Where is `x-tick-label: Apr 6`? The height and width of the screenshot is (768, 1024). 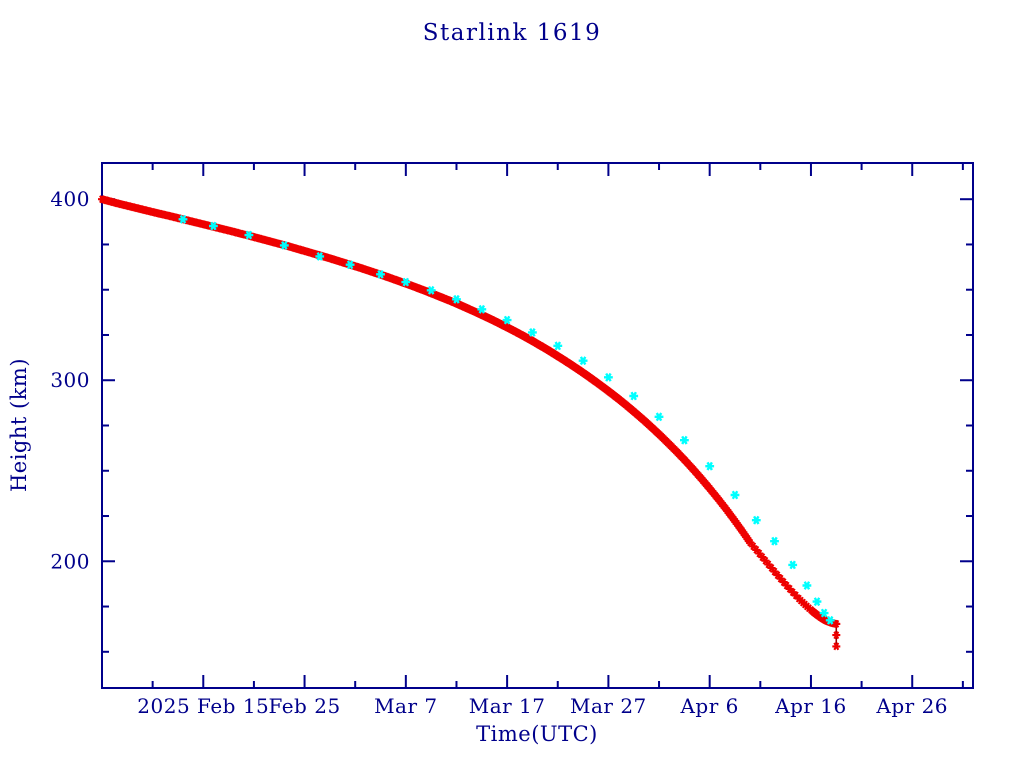
x-tick-label: Apr 6 is located at coordinates (708, 706).